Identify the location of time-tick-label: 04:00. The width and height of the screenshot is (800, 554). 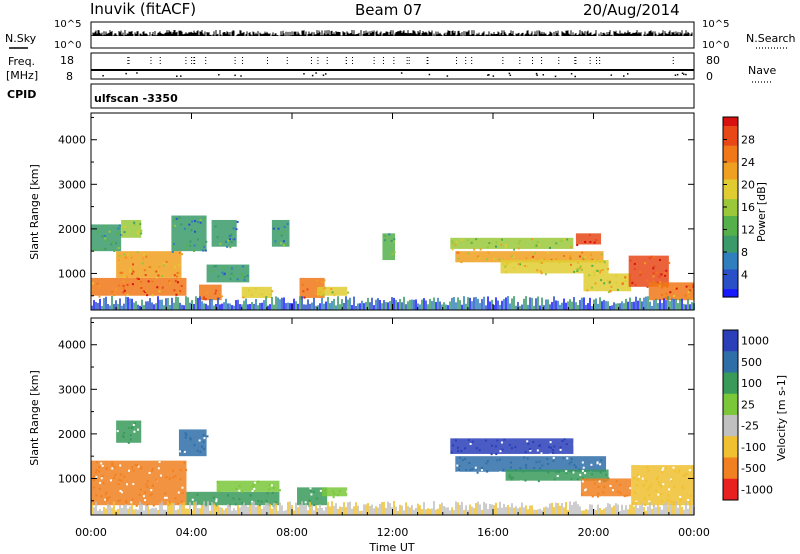
(192, 532).